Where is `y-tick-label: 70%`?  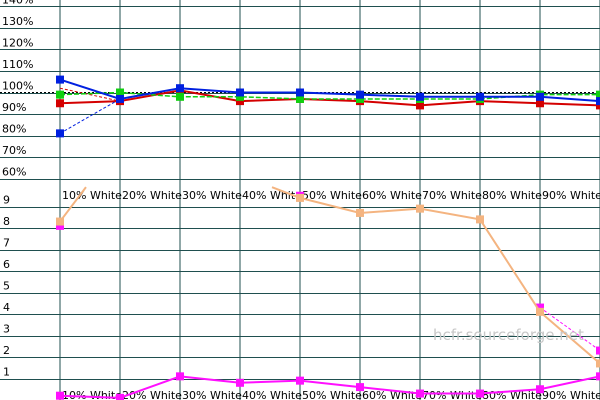
y-tick-label: 70% is located at coordinates (14, 150).